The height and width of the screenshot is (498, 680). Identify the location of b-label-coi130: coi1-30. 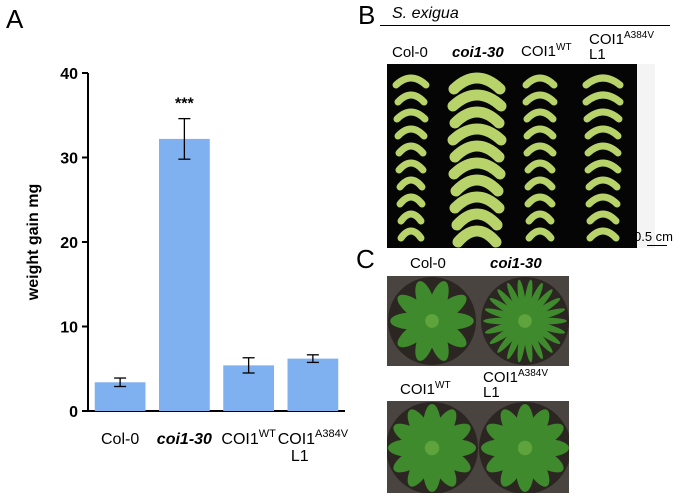
(478, 52).